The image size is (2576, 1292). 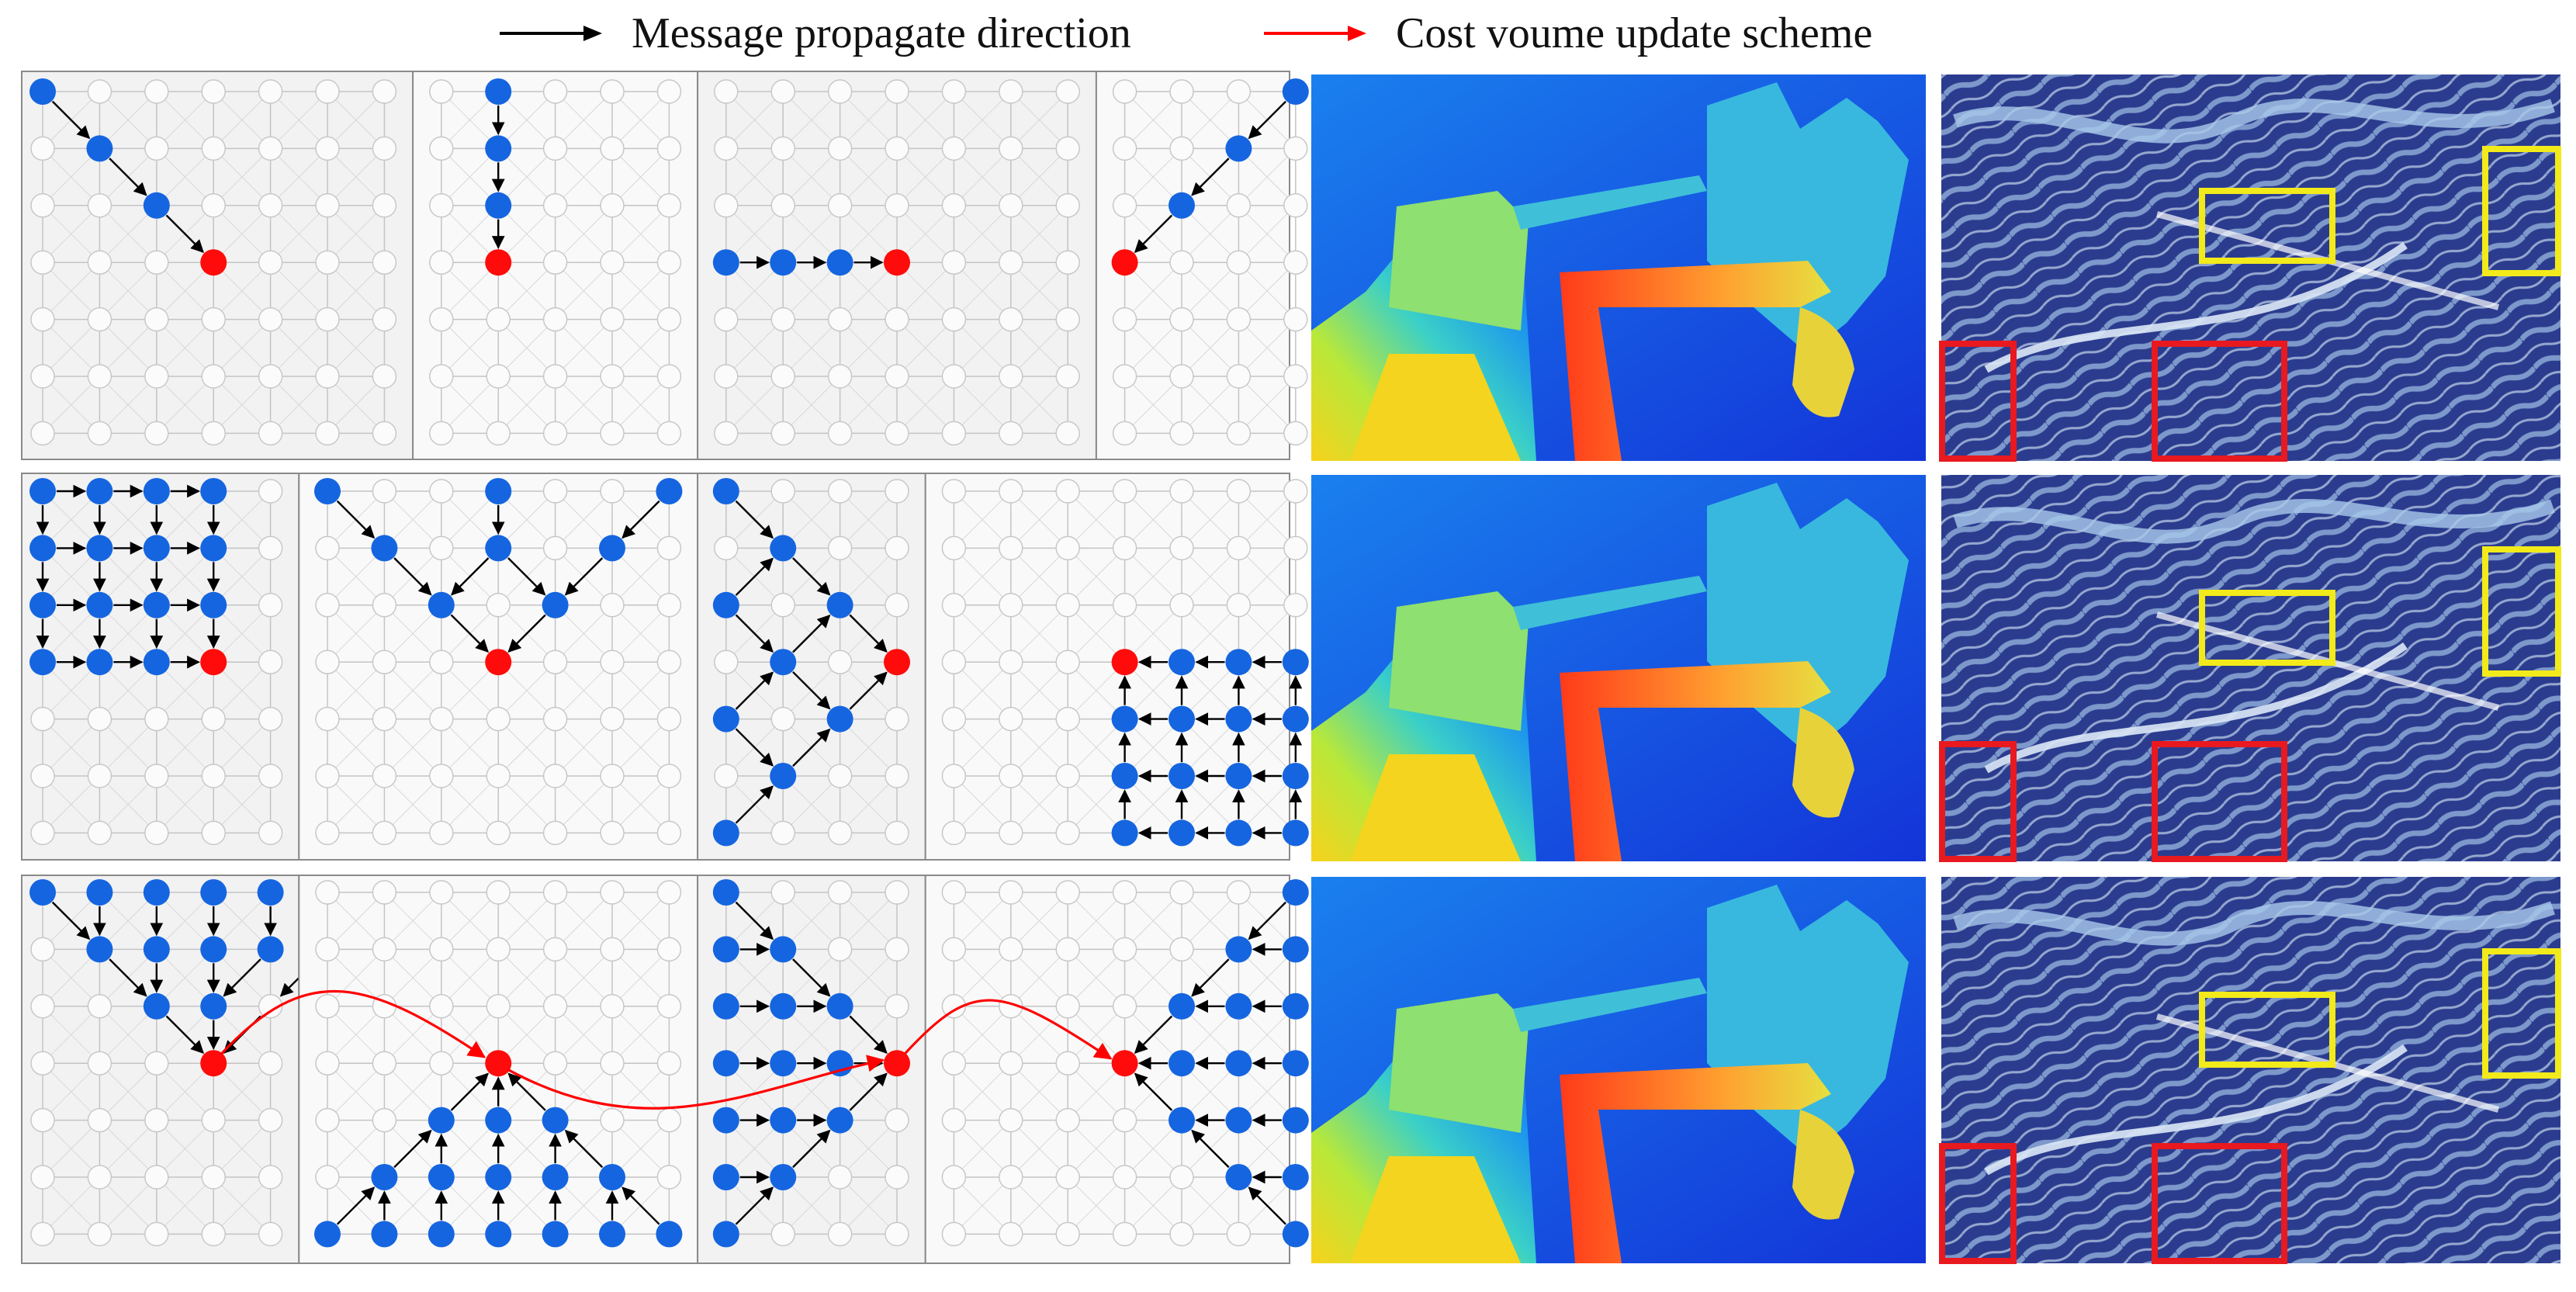 What do you see at coordinates (1823, 1165) in the screenshot?
I see `arm-end` at bounding box center [1823, 1165].